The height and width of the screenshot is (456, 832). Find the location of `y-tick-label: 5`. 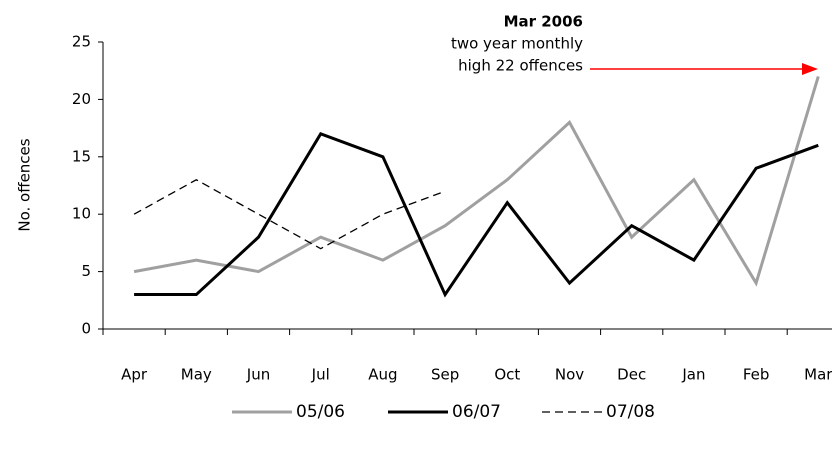

y-tick-label: 5 is located at coordinates (86, 271).